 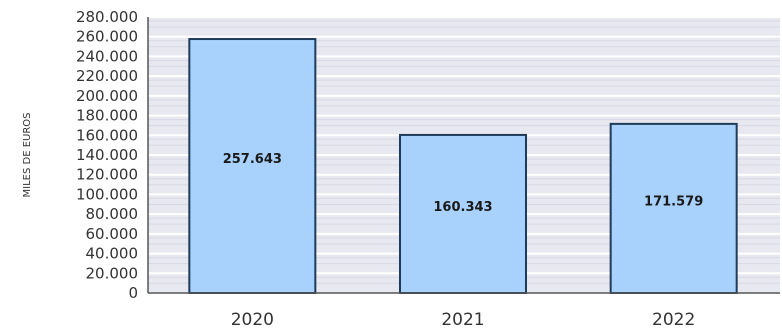 I want to click on bar-2021, so click(x=463, y=213).